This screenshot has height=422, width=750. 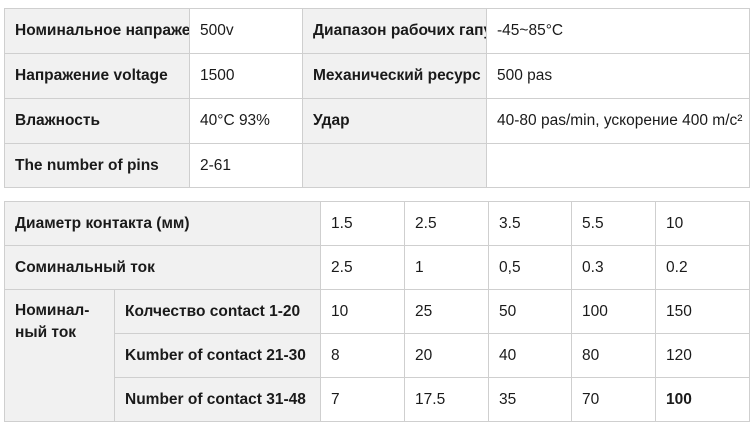 I want to click on spec-value: 40°C 93%, so click(x=246, y=121).